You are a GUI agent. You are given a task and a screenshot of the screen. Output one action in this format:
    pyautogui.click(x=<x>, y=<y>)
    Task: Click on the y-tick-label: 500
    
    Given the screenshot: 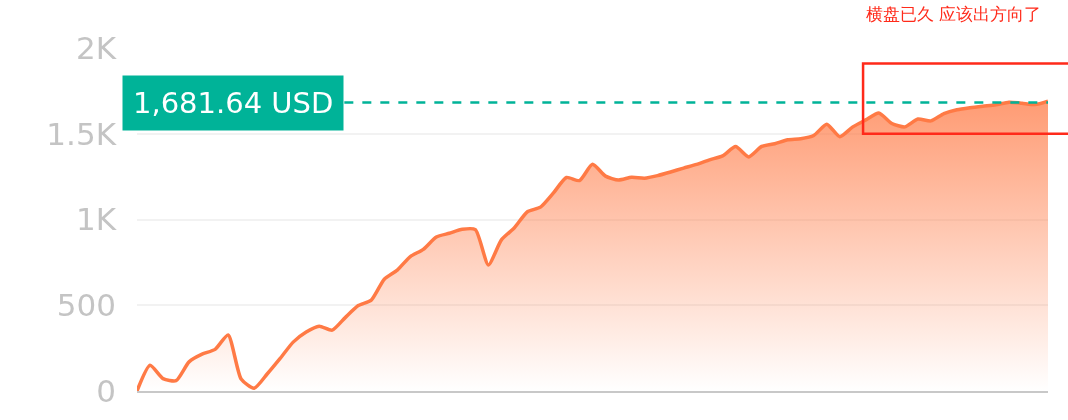 What is the action you would take?
    pyautogui.click(x=86, y=305)
    